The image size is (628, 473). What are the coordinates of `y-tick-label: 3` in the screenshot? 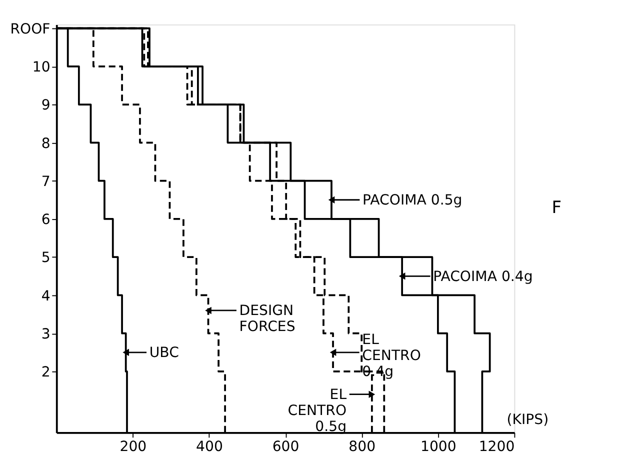 It's located at (45, 334).